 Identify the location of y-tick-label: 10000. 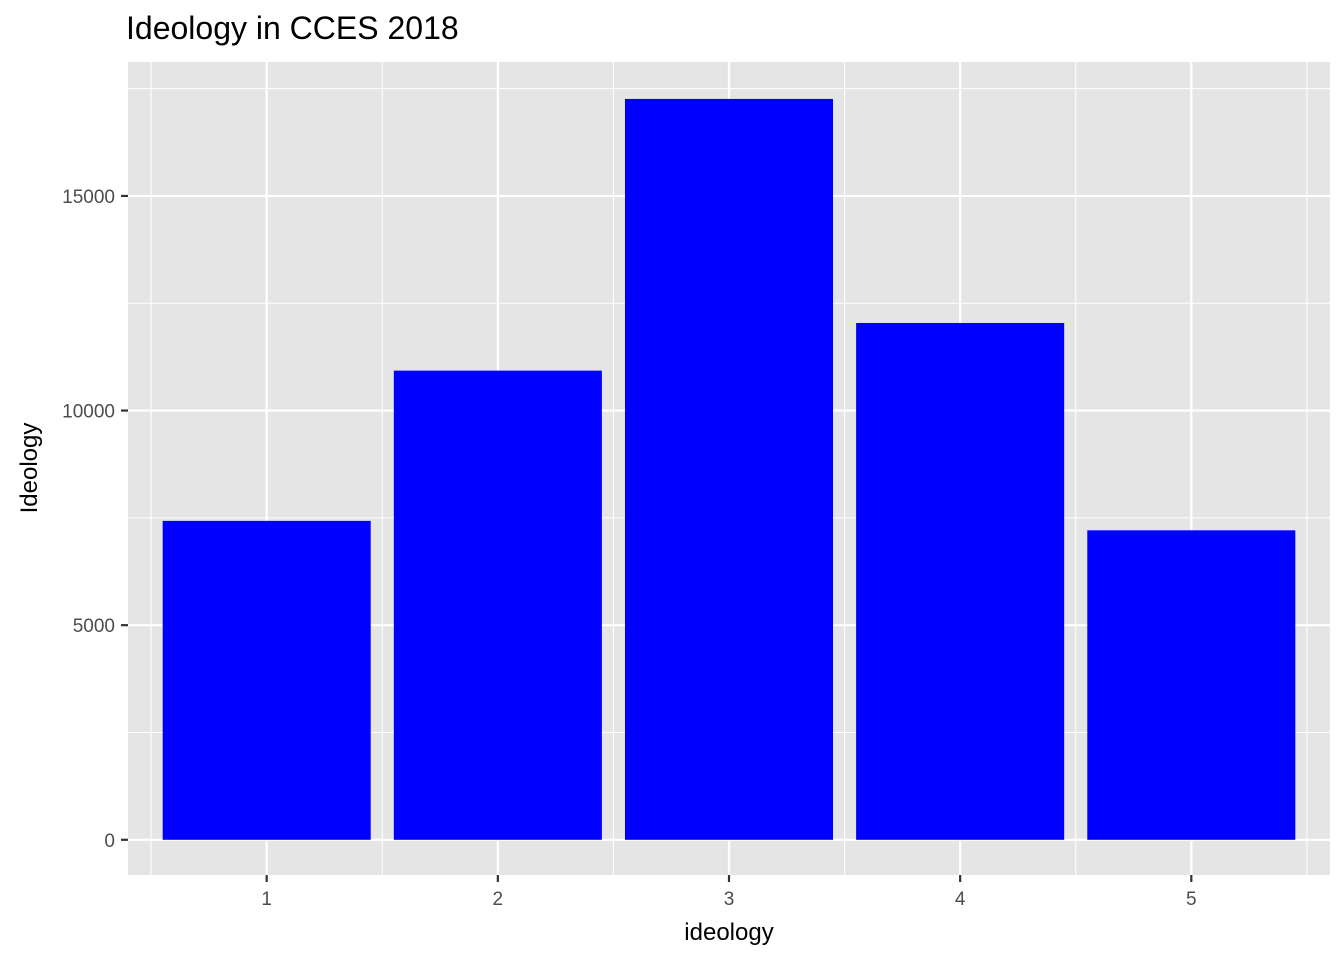
(88, 412).